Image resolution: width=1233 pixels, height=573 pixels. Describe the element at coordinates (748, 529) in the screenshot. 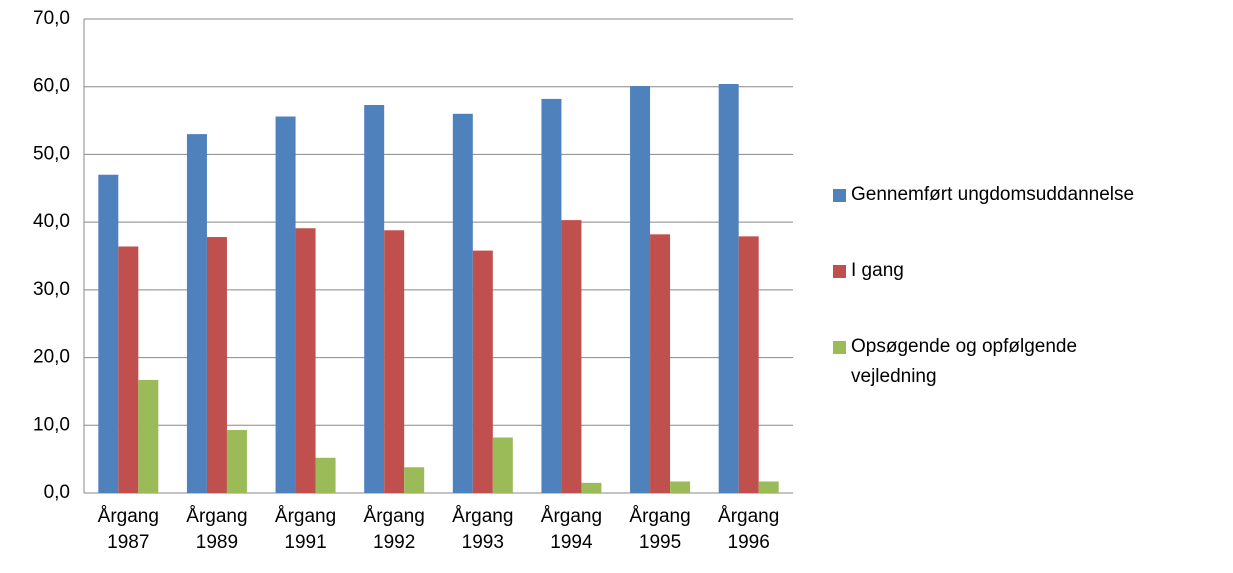

I see `x-tick-label: Årgang 1996` at that location.